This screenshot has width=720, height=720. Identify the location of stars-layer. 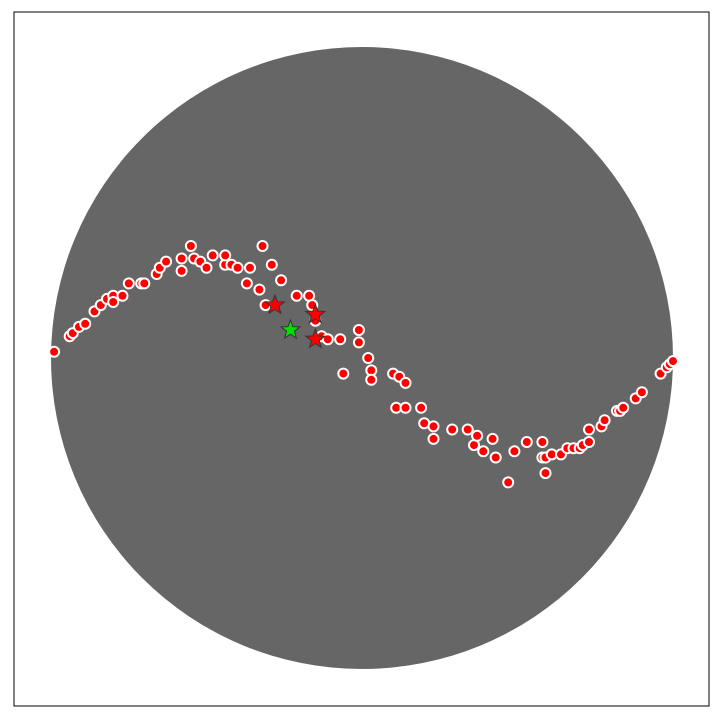
(295, 321).